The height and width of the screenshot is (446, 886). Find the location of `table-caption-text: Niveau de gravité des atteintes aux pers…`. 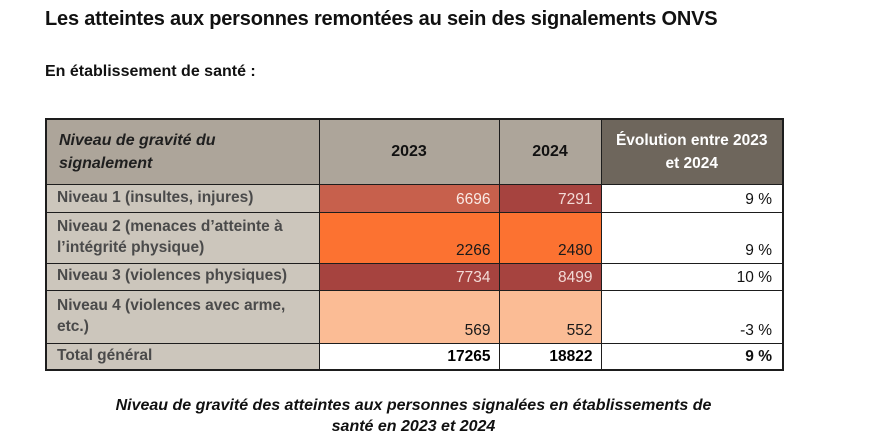

table-caption-text: Niveau de gravité des atteintes aux pers… is located at coordinates (413, 416).